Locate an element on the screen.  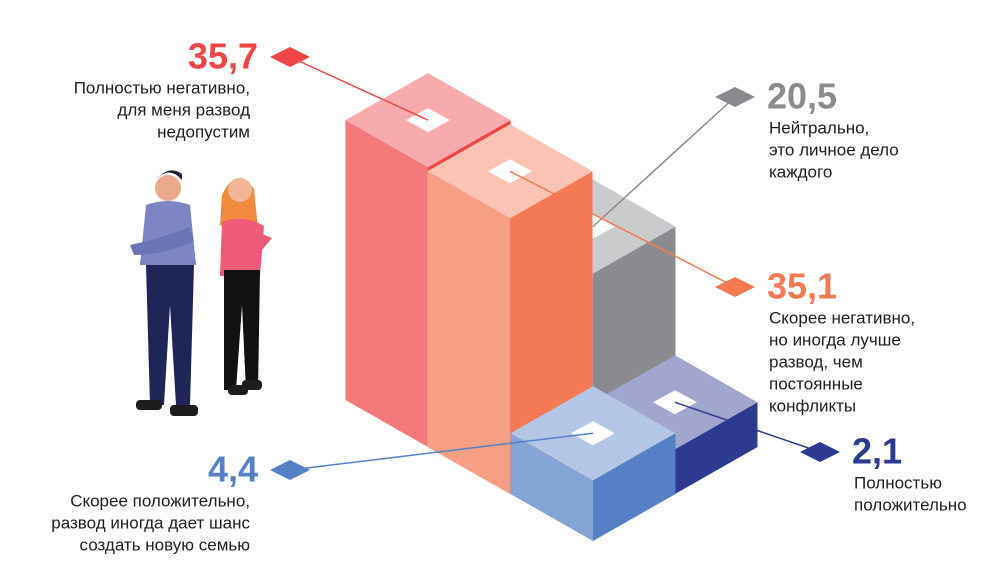
category-label: Полностью is located at coordinates (898, 482).